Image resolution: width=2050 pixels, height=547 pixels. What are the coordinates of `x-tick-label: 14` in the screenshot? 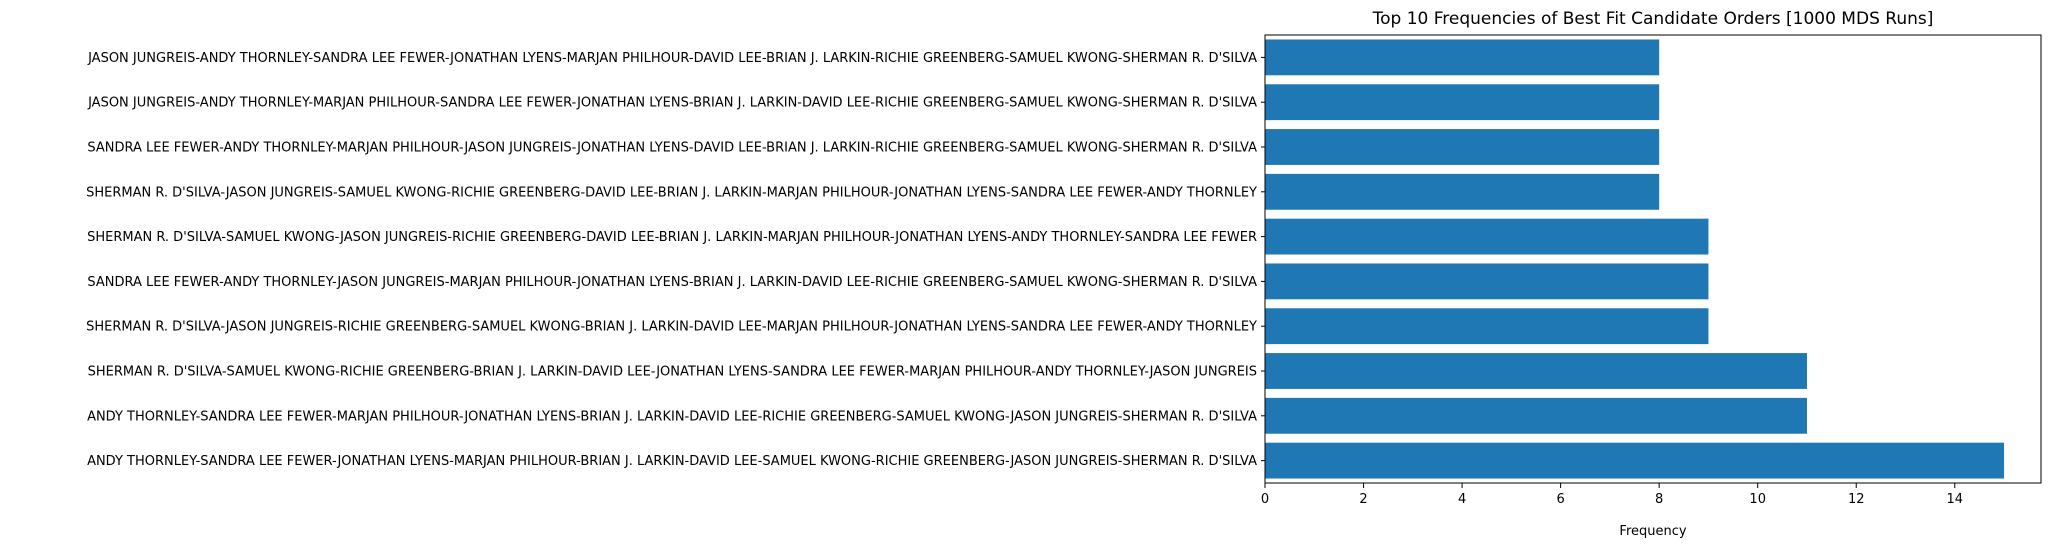 It's located at (1955, 499).